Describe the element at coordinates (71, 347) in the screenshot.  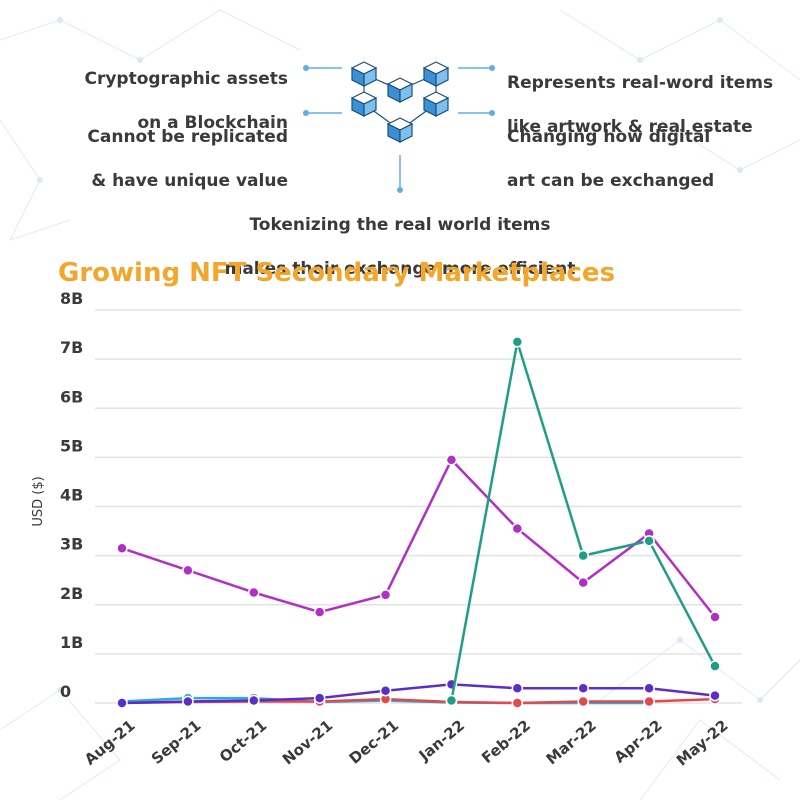
I see `y-tick-label: 7B` at that location.